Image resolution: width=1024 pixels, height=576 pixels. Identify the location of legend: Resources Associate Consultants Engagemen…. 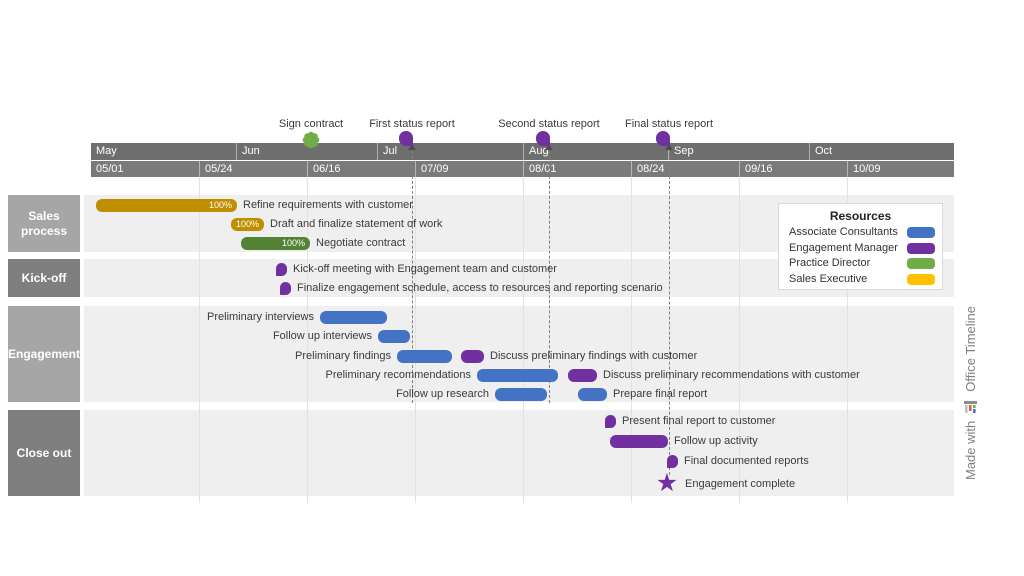
(860, 246).